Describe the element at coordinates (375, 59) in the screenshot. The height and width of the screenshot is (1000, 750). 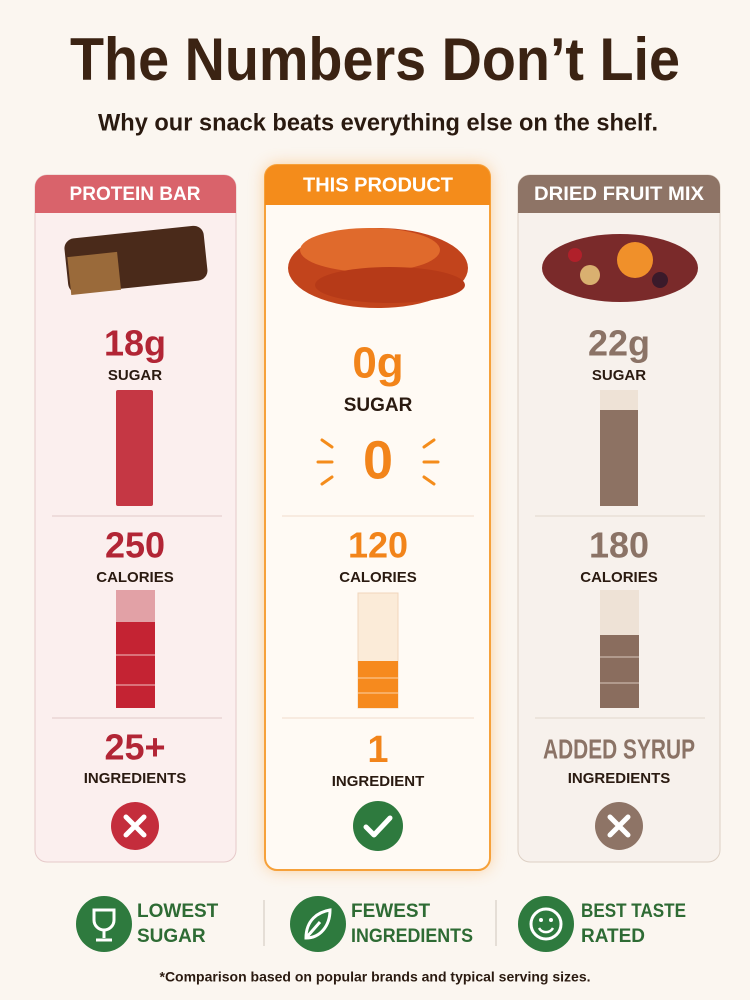
I see `title: The Numbers Don’t Lie` at that location.